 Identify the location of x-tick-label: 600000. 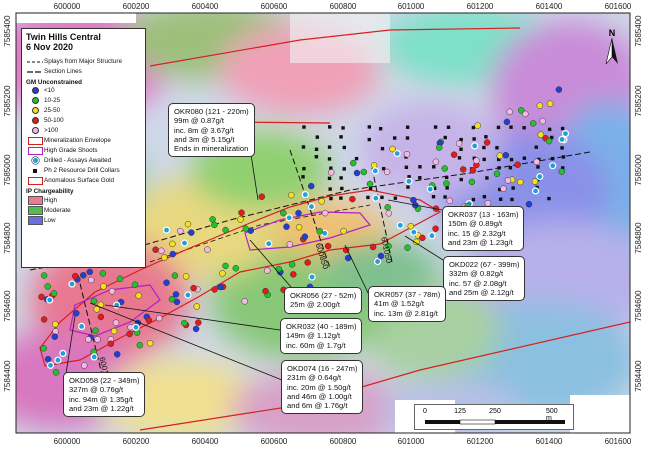
(67, 441).